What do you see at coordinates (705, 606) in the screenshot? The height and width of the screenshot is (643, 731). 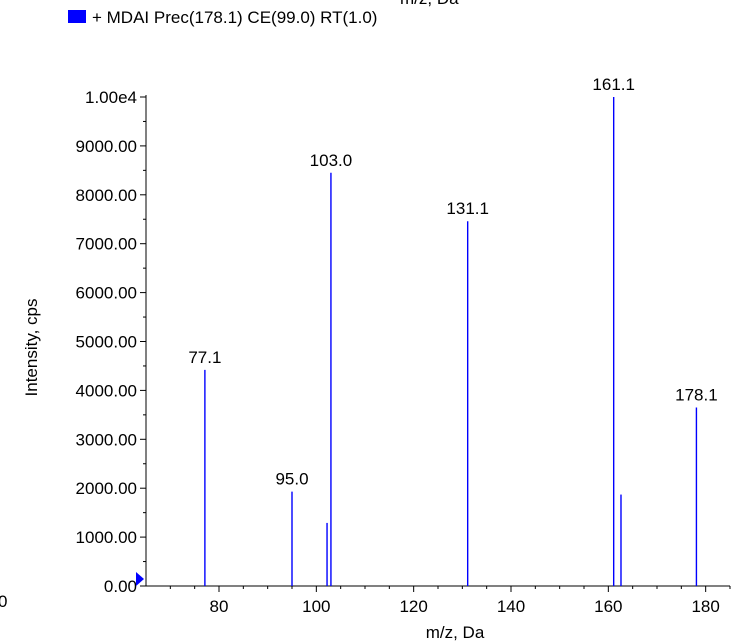 I see `x-tick-label: 180` at bounding box center [705, 606].